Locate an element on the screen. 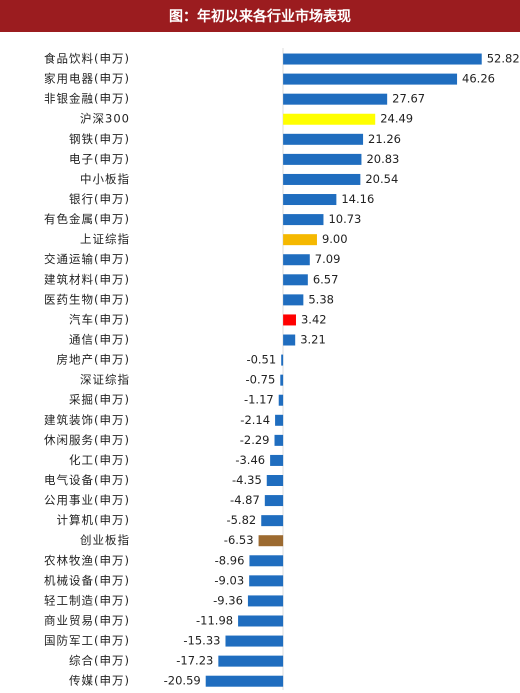  value-label: -4.87 is located at coordinates (245, 500).